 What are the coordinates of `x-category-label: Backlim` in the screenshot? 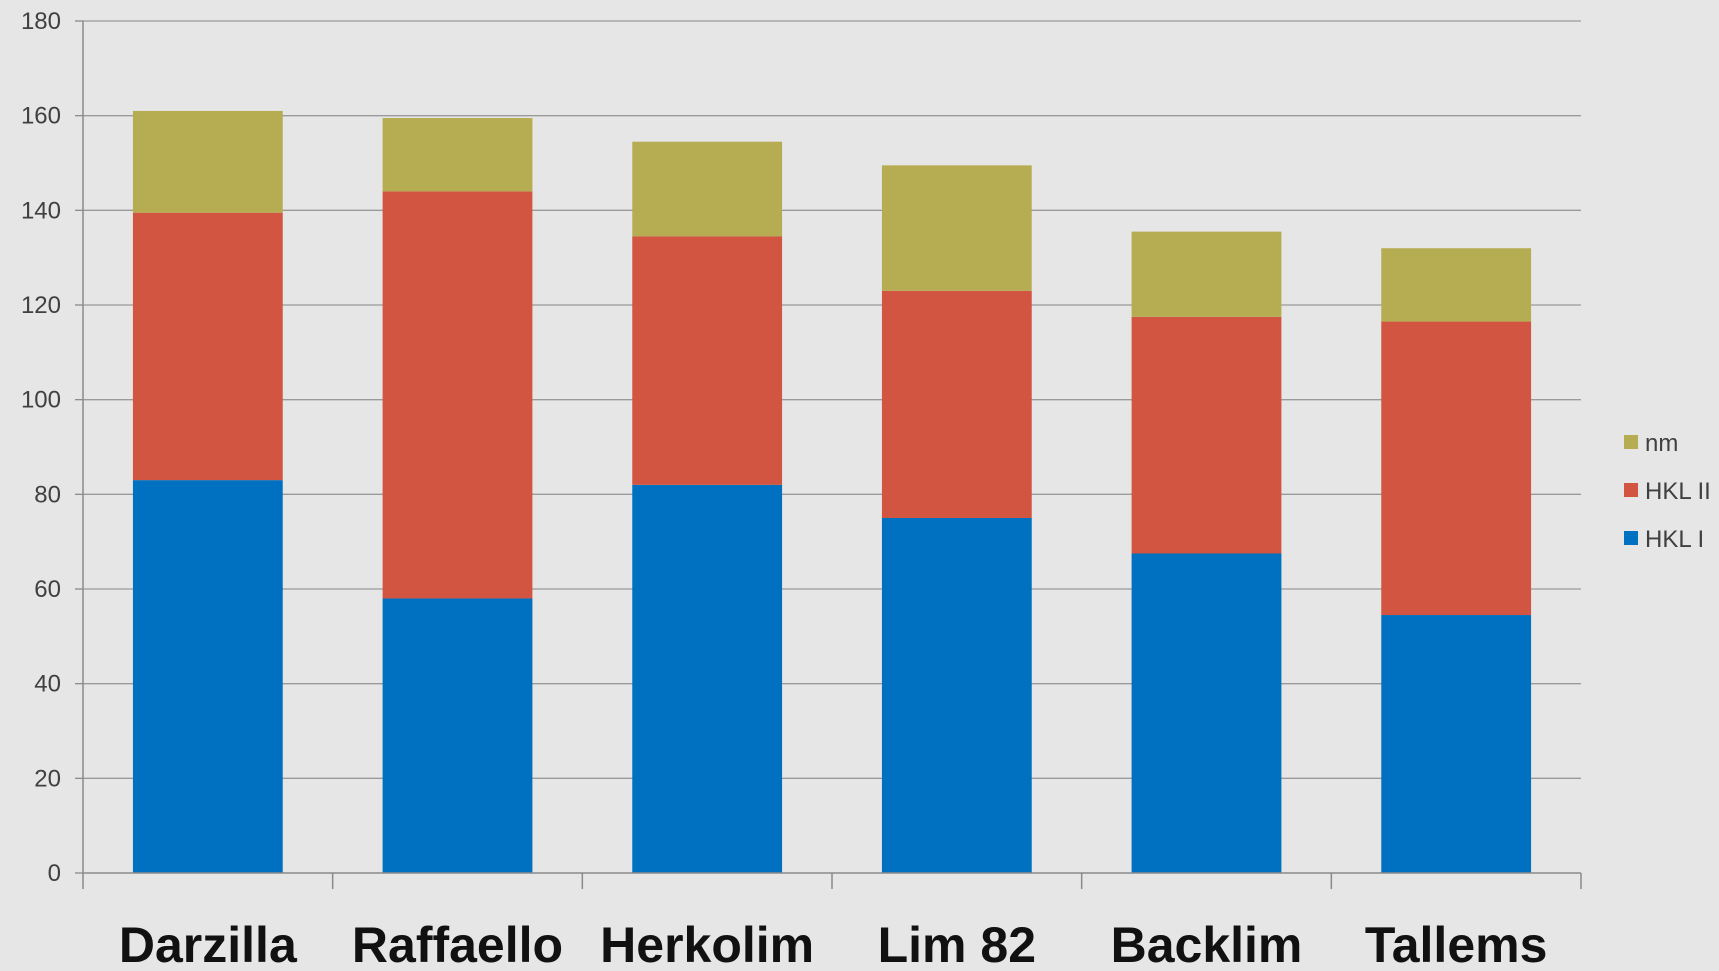 It's located at (1207, 941).